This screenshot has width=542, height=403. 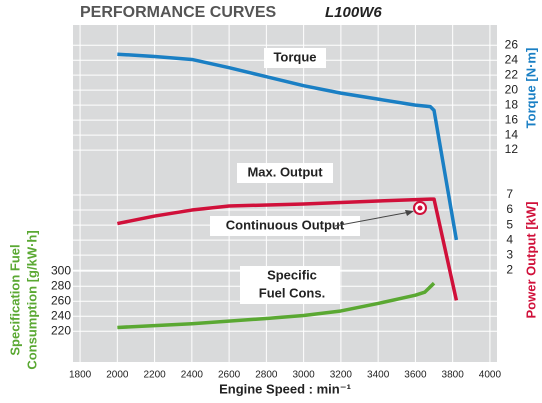 What do you see at coordinates (266, 375) in the screenshot?
I see `x-tick-label: 2800` at bounding box center [266, 375].